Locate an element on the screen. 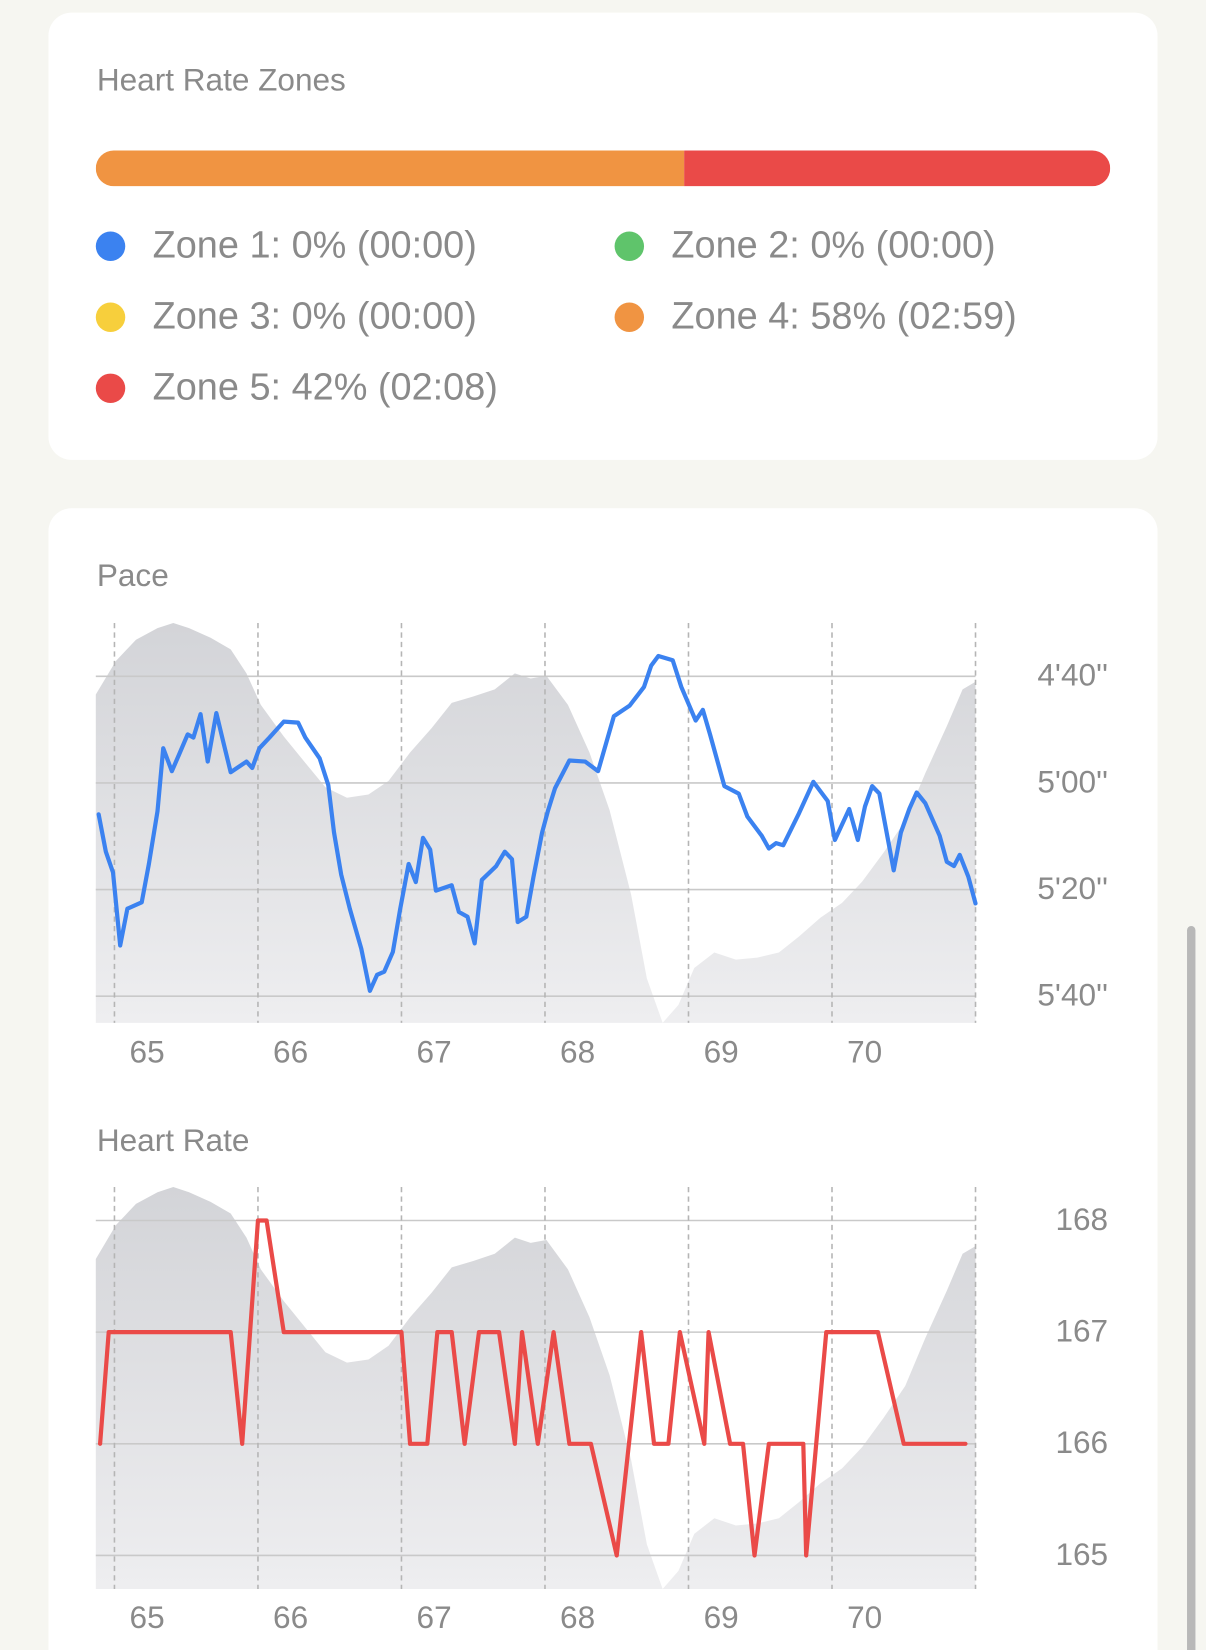  zone-label: Zone 4: 58% (02:59) is located at coordinates (843, 316).